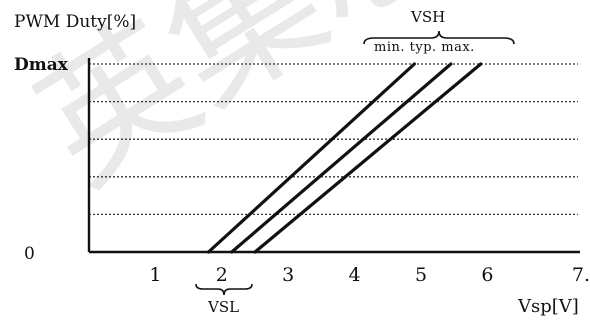 The height and width of the screenshot is (322, 590). I want to click on y-tick-label-zero: 0, so click(29, 254).